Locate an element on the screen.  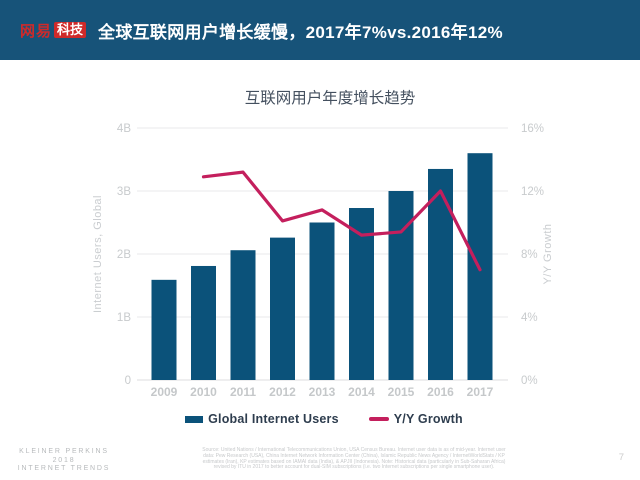
x-axis-label-2012: 2012 is located at coordinates (282, 392).